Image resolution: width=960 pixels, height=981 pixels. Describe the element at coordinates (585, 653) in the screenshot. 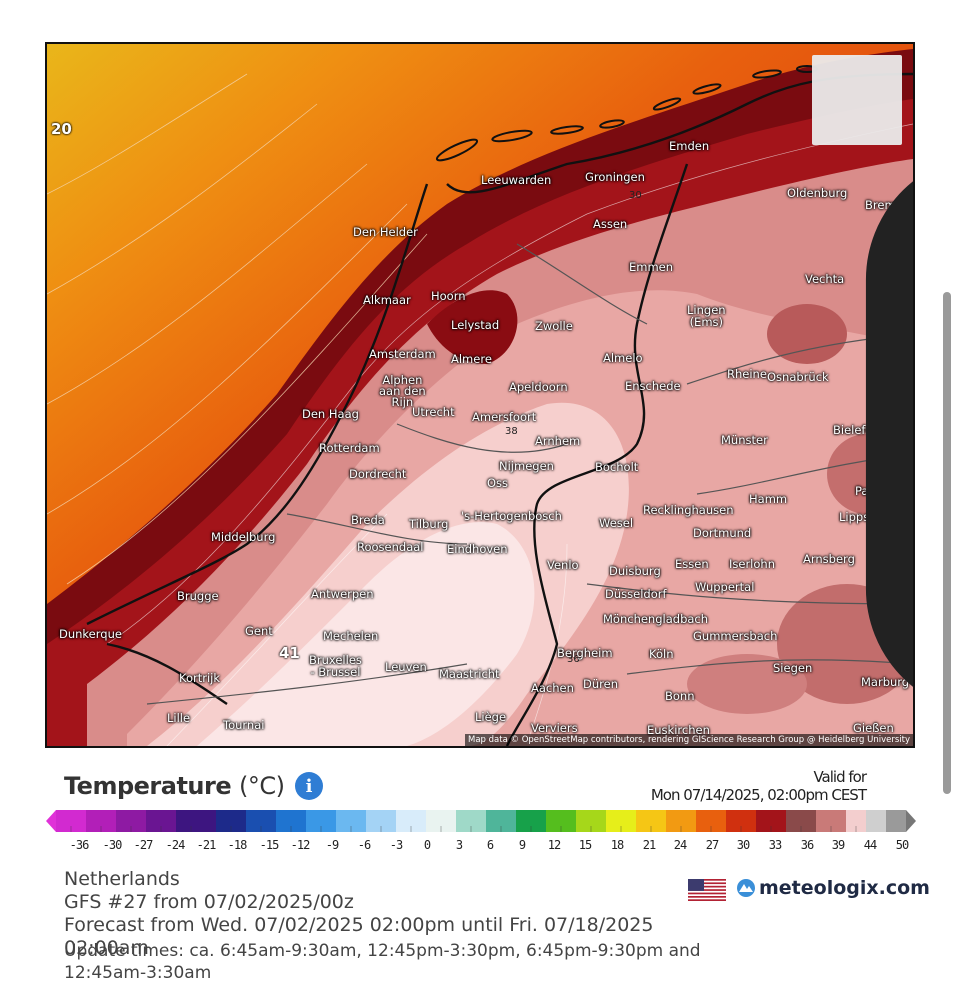

I see `city-label: Bergheim` at that location.